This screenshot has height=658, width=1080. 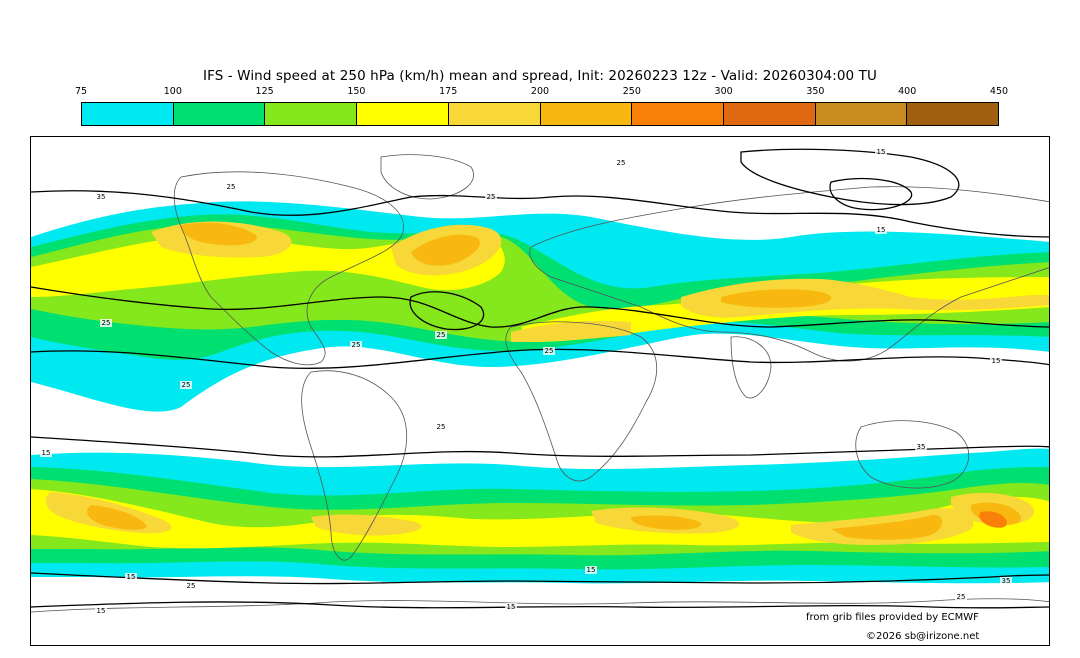 I want to click on legend-tick-label: 450, so click(x=999, y=91).